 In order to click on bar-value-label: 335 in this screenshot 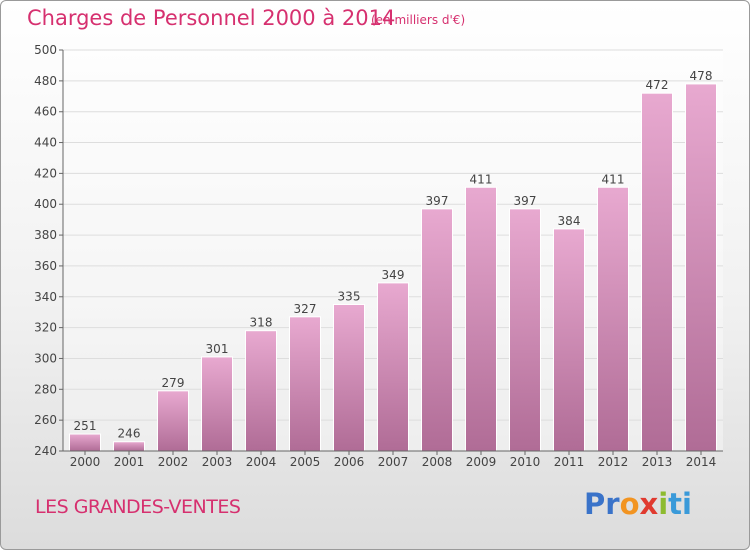, I will do `click(349, 296)`.